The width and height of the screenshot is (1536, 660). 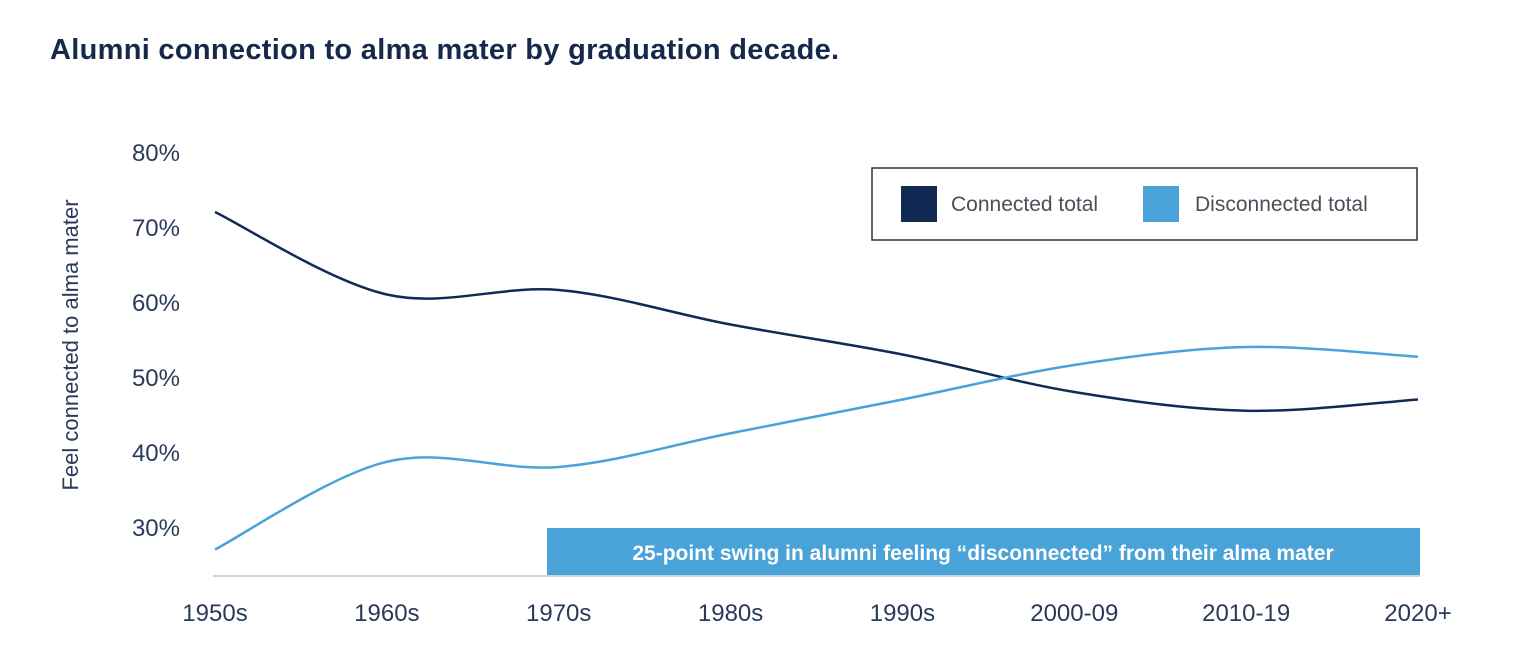 I want to click on x-tick-label: 1980s, so click(x=730, y=613).